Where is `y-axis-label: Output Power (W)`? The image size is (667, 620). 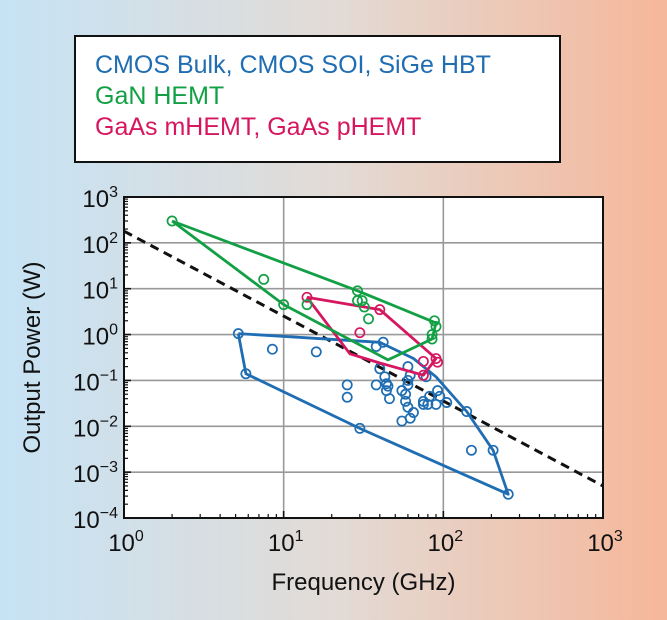
y-axis-label: Output Power (W) is located at coordinates (32, 357).